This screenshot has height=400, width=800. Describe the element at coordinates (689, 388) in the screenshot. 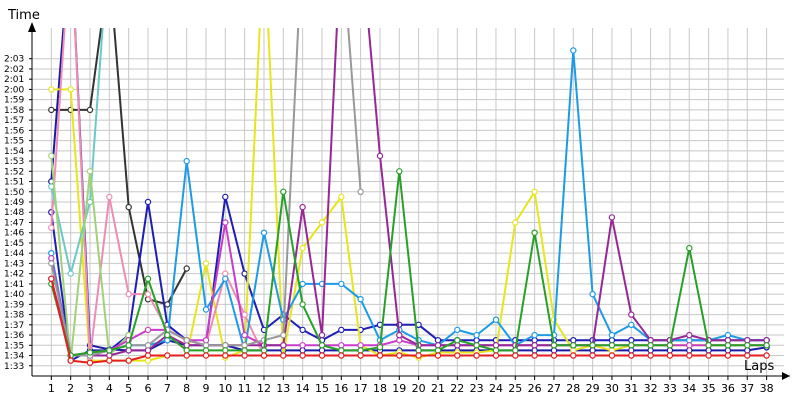

I see `x-tick-label: 34` at that location.